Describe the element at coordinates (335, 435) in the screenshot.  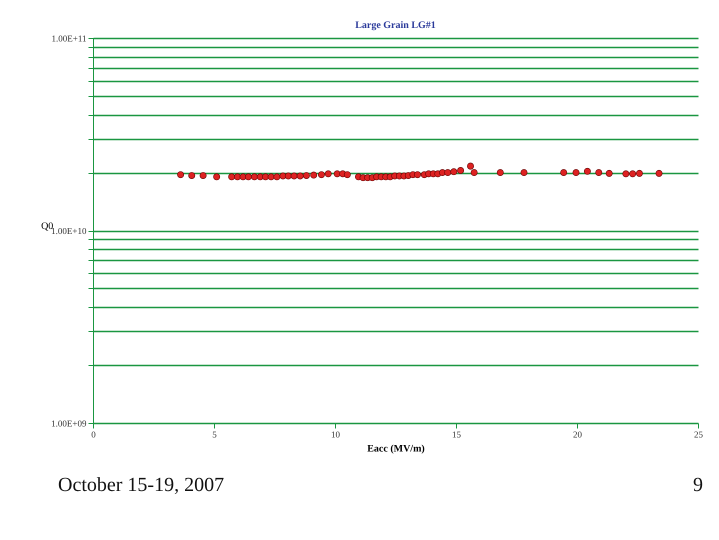
I see `x-tick-label: 10` at that location.